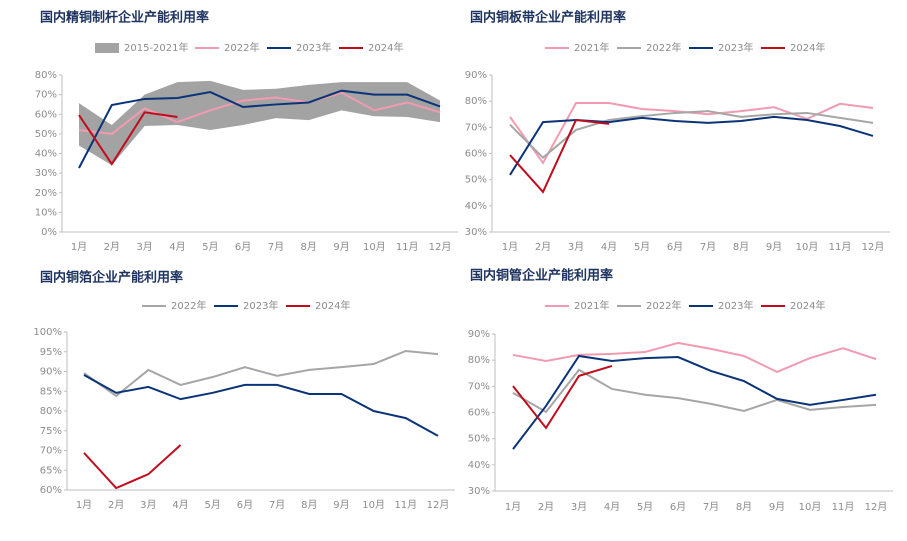  Describe the element at coordinates (107, 48) in the screenshot. I see `legend-swatch` at that location.